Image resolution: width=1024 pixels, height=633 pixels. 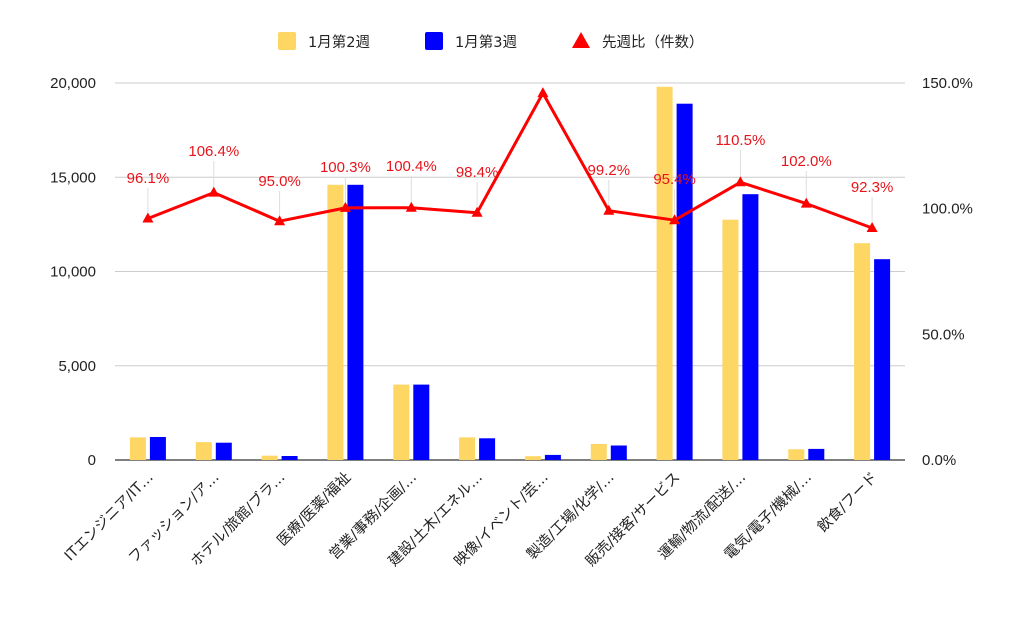 I want to click on left-tick-label: 5,000, so click(x=77, y=366).